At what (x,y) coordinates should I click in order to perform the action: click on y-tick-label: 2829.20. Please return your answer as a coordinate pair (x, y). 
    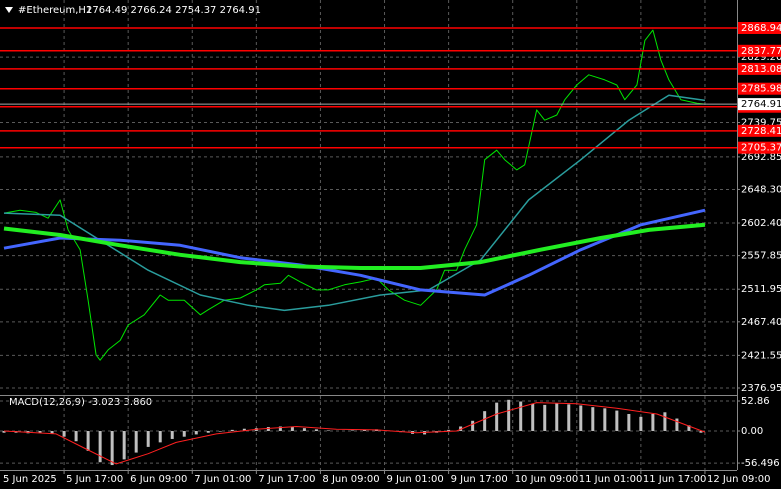
    Looking at the image, I should click on (761, 57).